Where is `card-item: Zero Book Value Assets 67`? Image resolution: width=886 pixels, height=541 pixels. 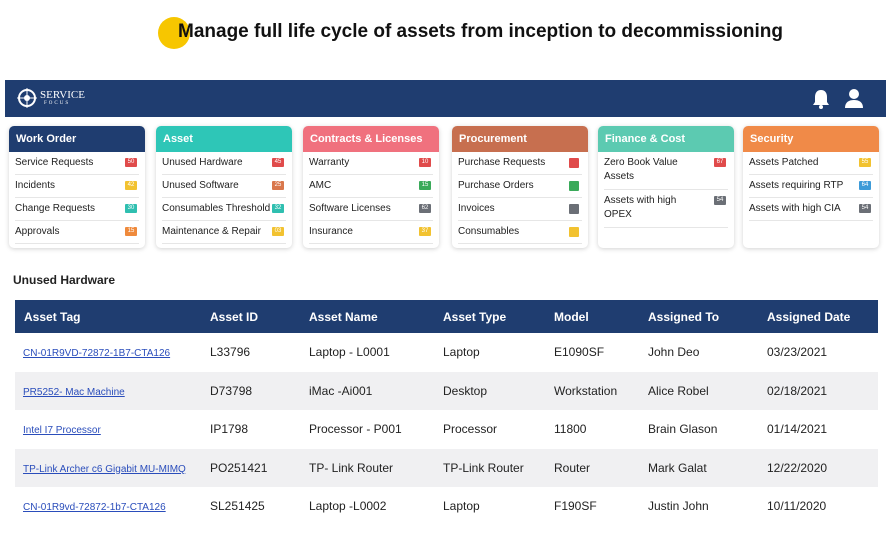 card-item: Zero Book Value Assets 67 is located at coordinates (666, 171).